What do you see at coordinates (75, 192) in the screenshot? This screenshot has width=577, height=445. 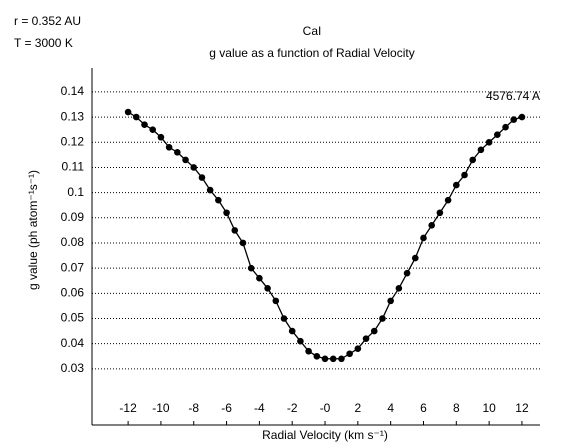 I see `y-tick-label: 0.1` at bounding box center [75, 192].